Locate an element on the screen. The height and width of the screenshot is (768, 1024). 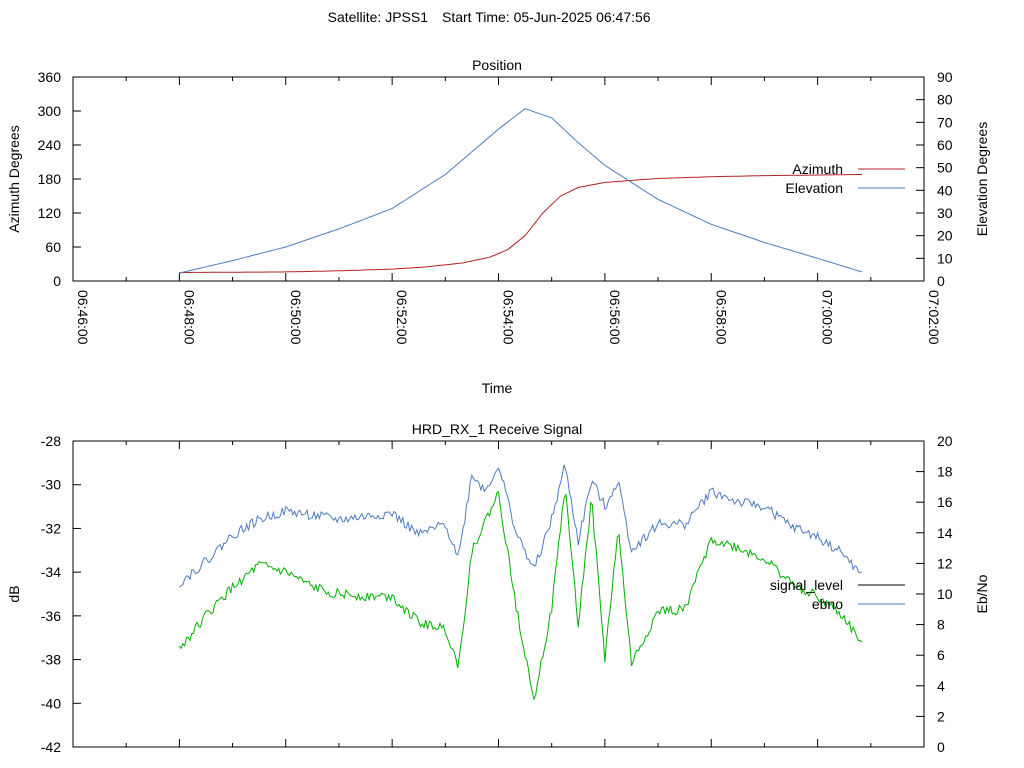
position-y2-tick-label: 80 is located at coordinates (945, 100).